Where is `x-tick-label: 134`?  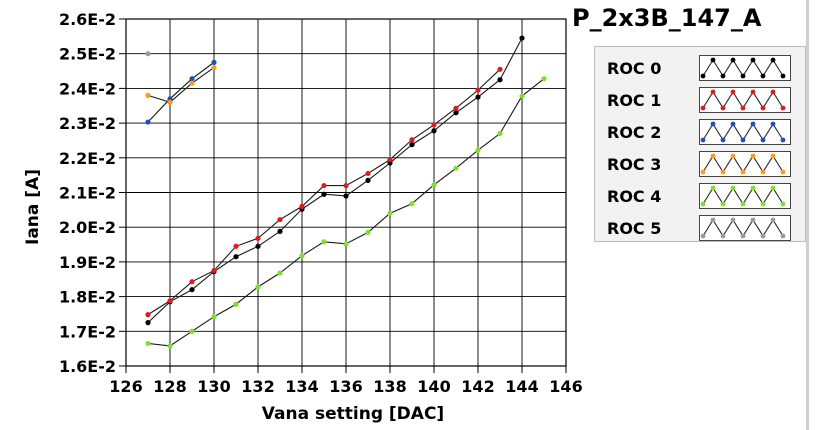
x-tick-label: 134 is located at coordinates (301, 386).